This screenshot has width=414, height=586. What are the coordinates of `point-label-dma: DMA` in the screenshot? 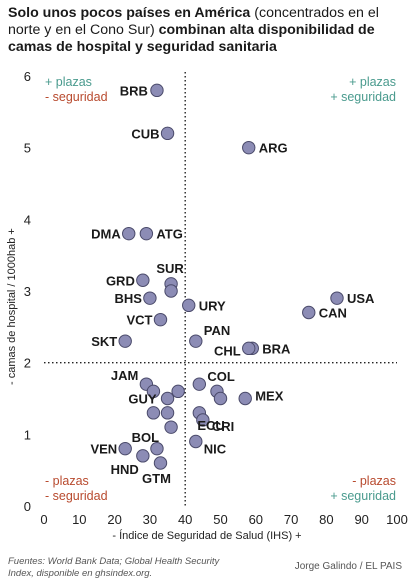 It's located at (106, 234).